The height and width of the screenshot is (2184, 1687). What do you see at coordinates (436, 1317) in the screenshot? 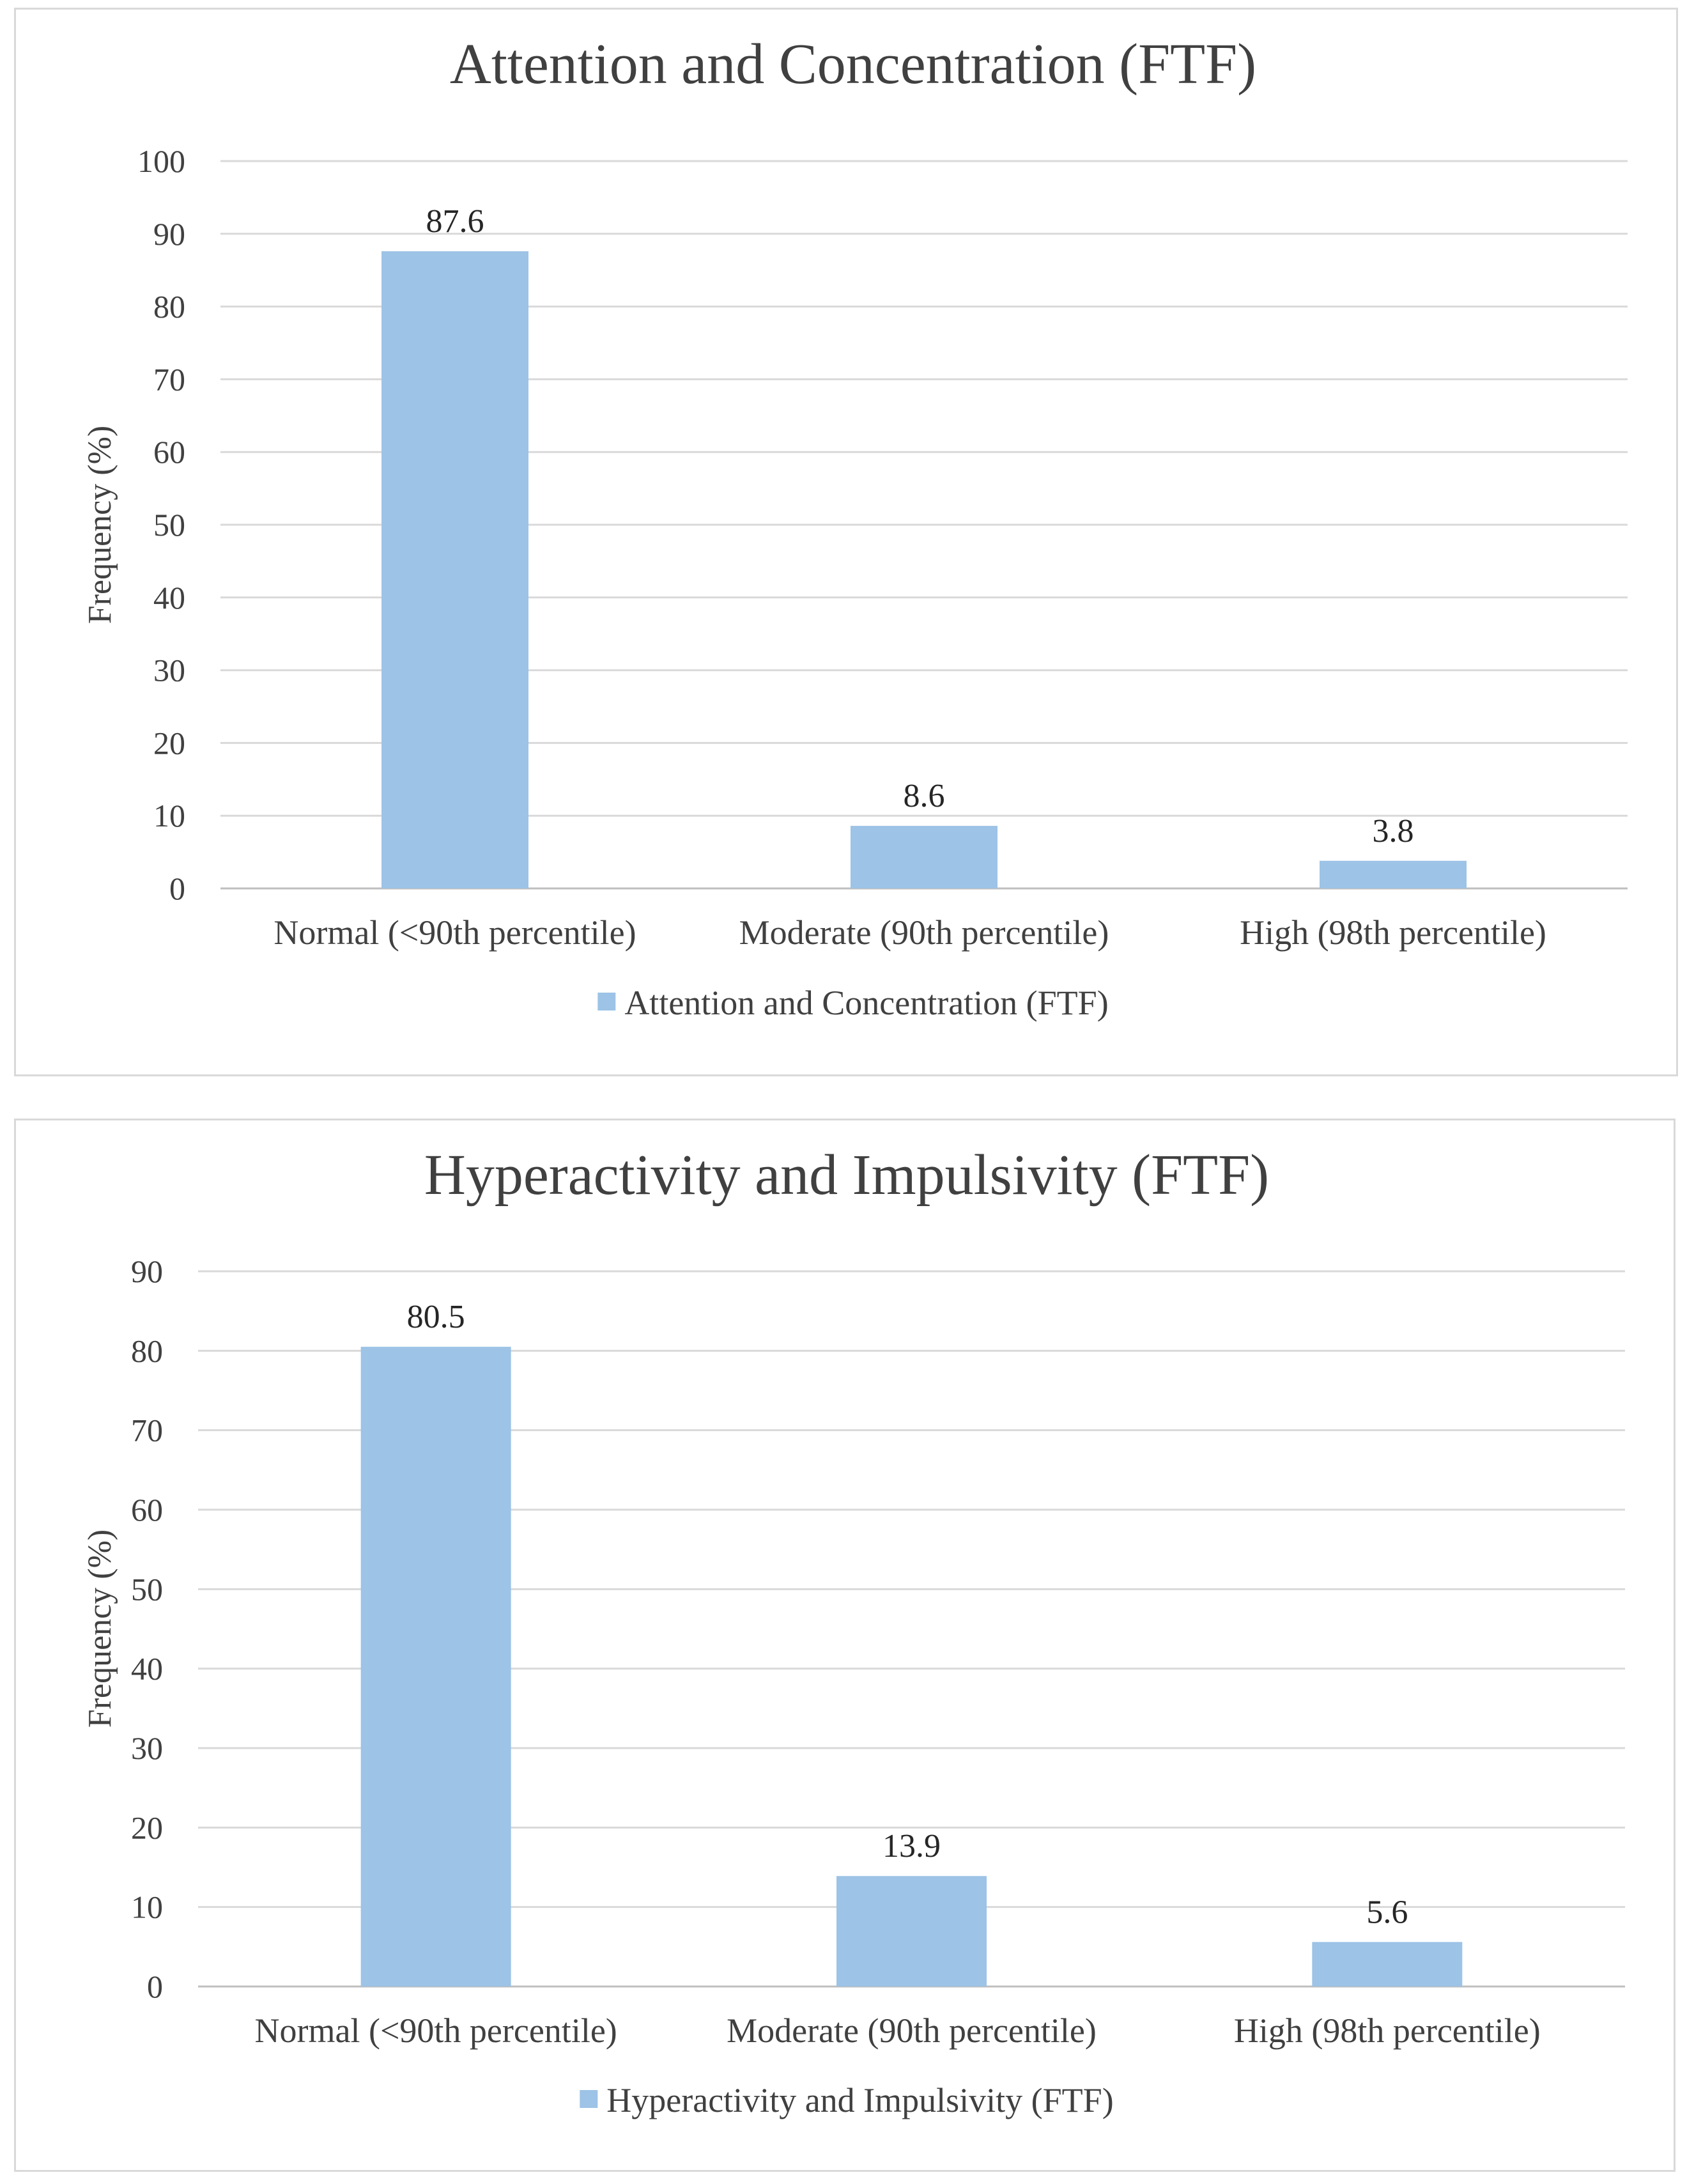
I see `data-label: 80.5` at bounding box center [436, 1317].